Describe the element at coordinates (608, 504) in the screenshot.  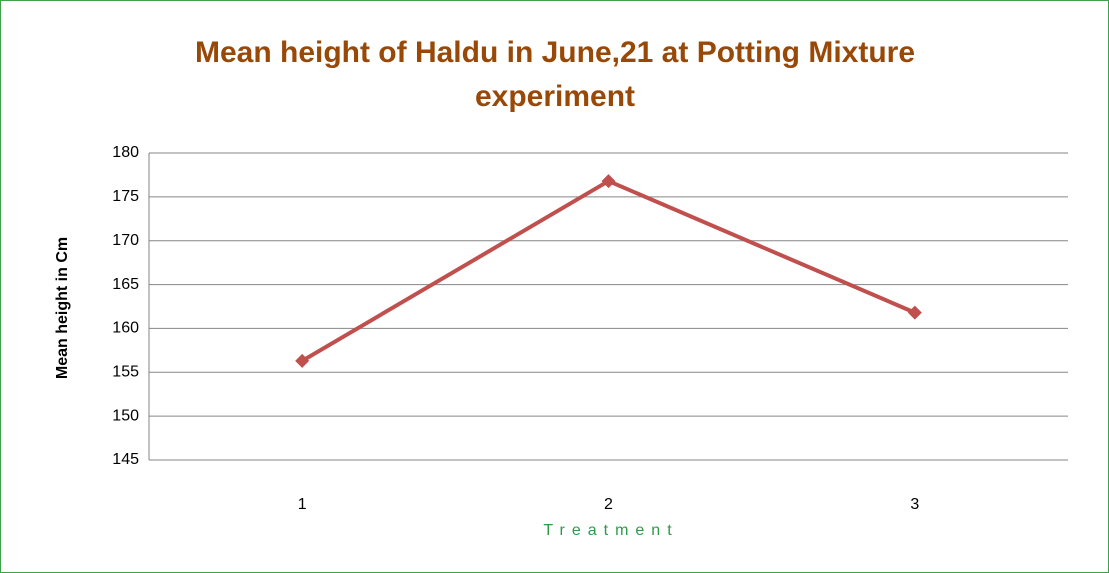
I see `x-tick-label: 2` at that location.